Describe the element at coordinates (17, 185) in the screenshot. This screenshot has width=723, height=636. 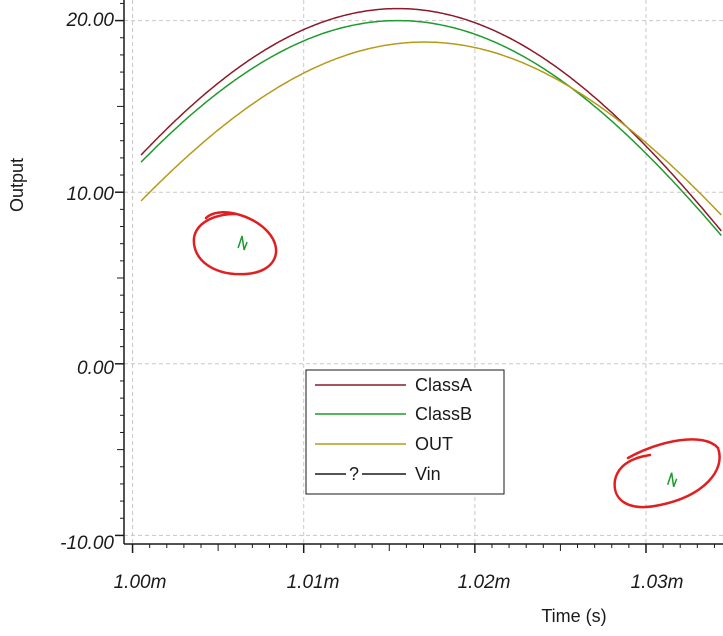
I see `y-axis-title: Output` at that location.